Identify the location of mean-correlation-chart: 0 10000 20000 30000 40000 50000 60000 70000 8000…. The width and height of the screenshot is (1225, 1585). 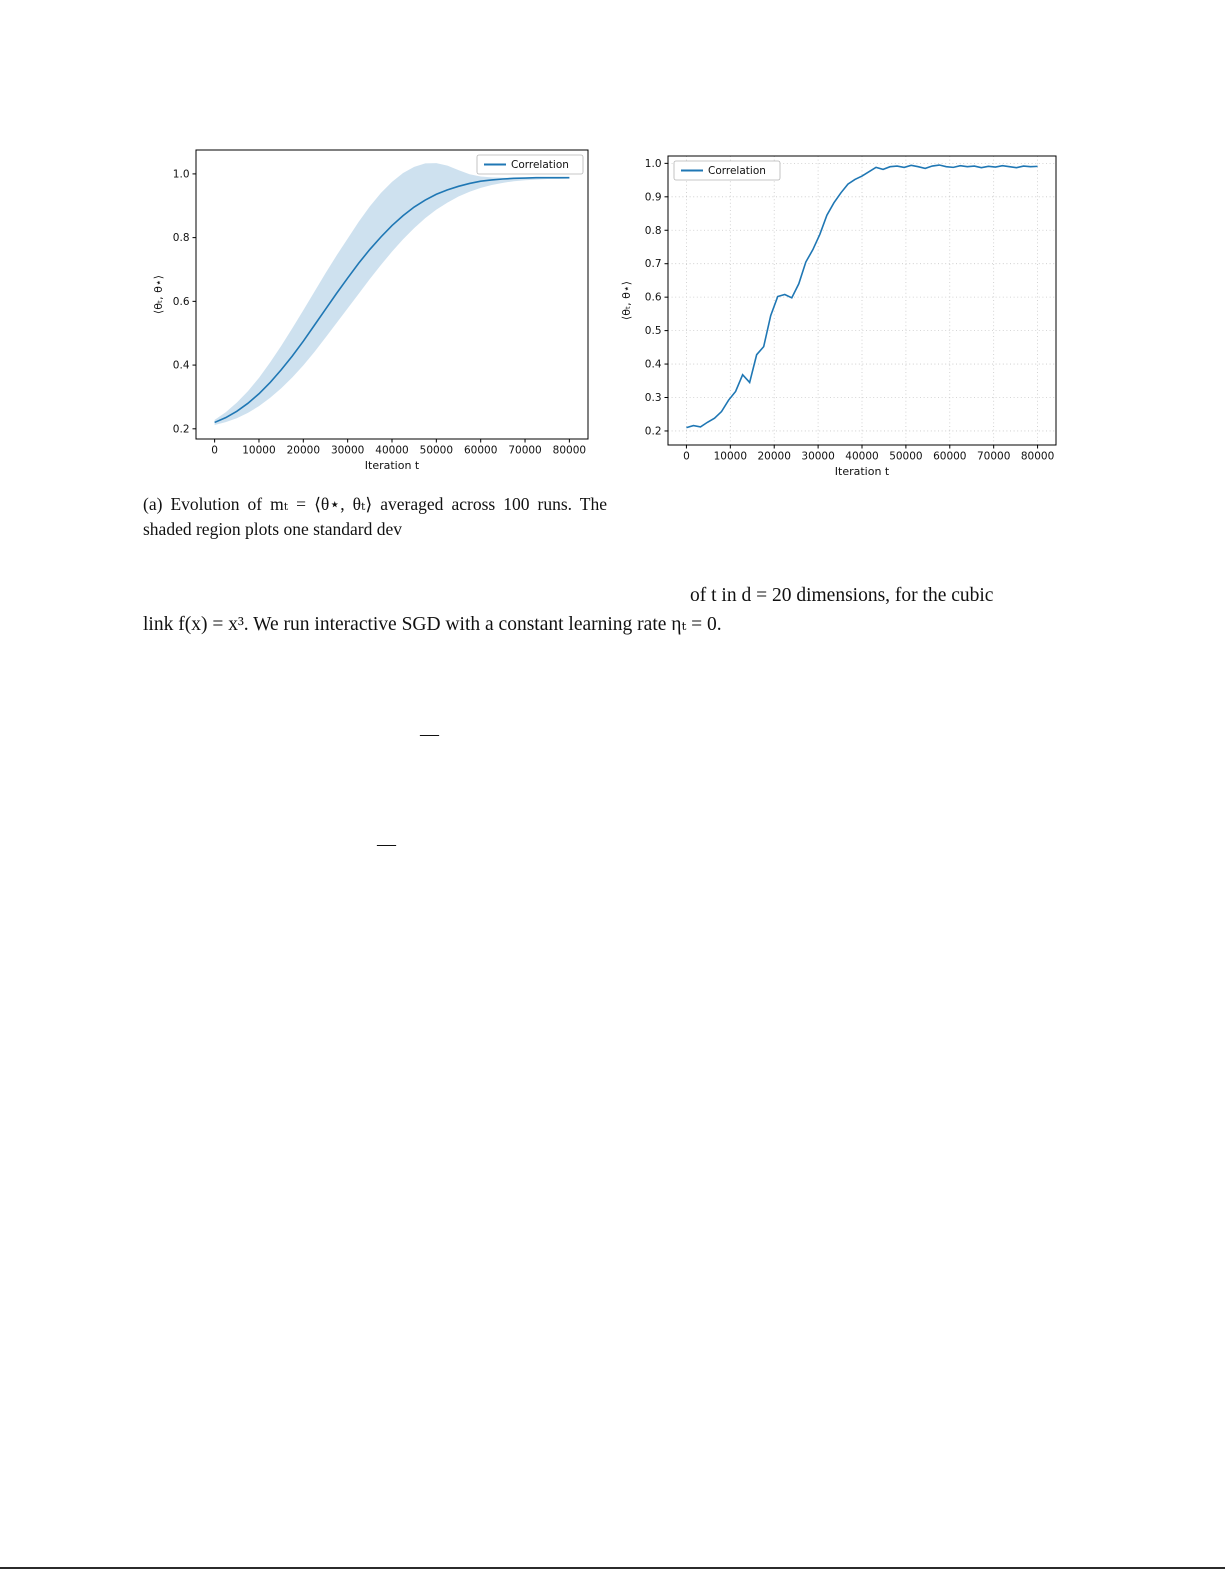
(370, 310).